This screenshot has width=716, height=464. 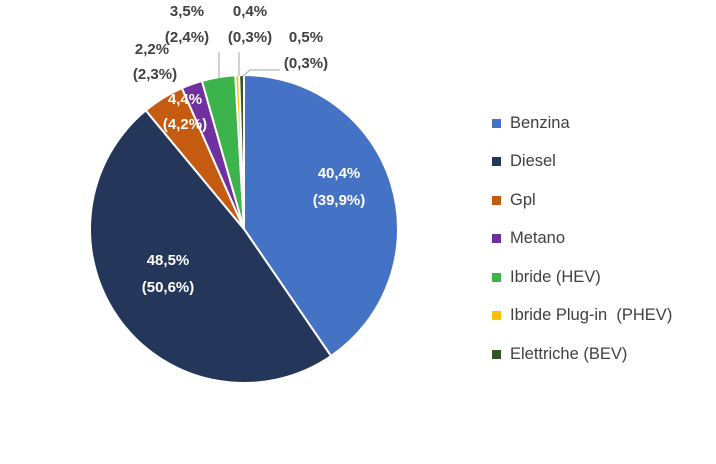 What do you see at coordinates (496, 277) in the screenshot?
I see `legend-swatch-hev` at bounding box center [496, 277].